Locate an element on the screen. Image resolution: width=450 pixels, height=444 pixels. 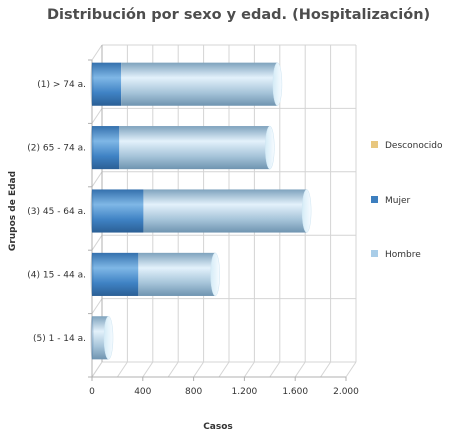
legend-item-desconocido: Desconocido is located at coordinates (407, 146).